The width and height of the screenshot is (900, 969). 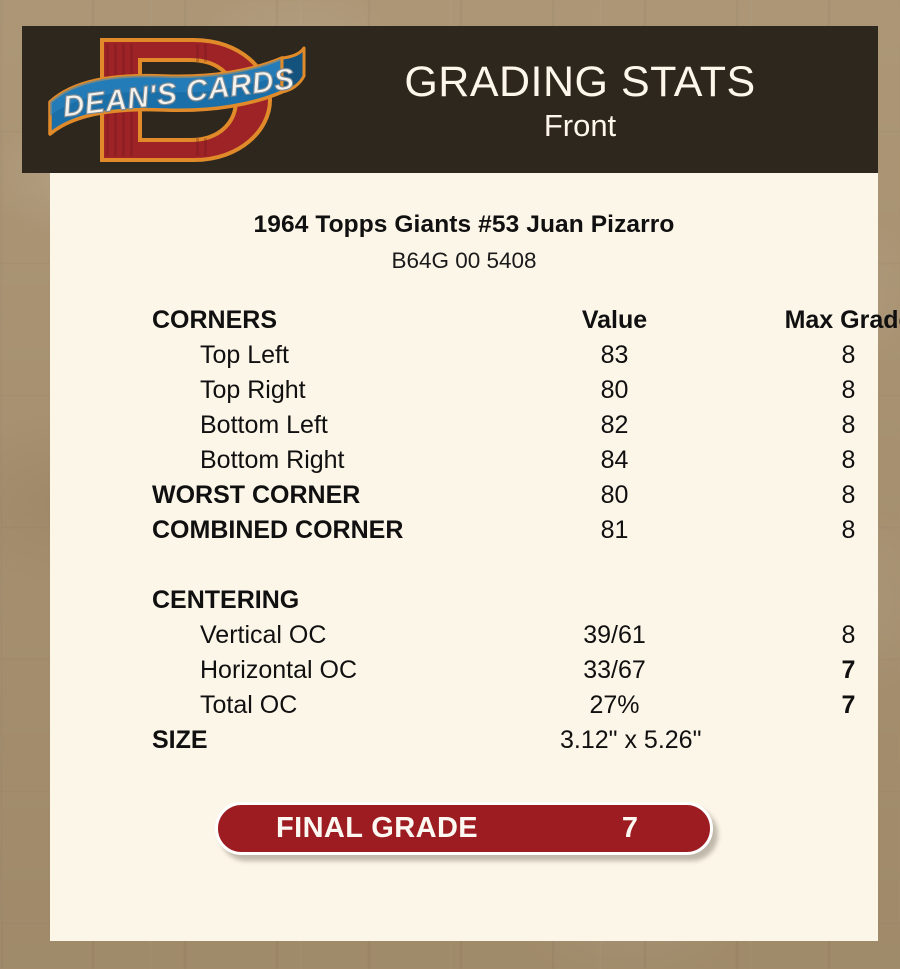 I want to click on deans-cards-logo: DEAN'S CARDS, so click(x=178, y=100).